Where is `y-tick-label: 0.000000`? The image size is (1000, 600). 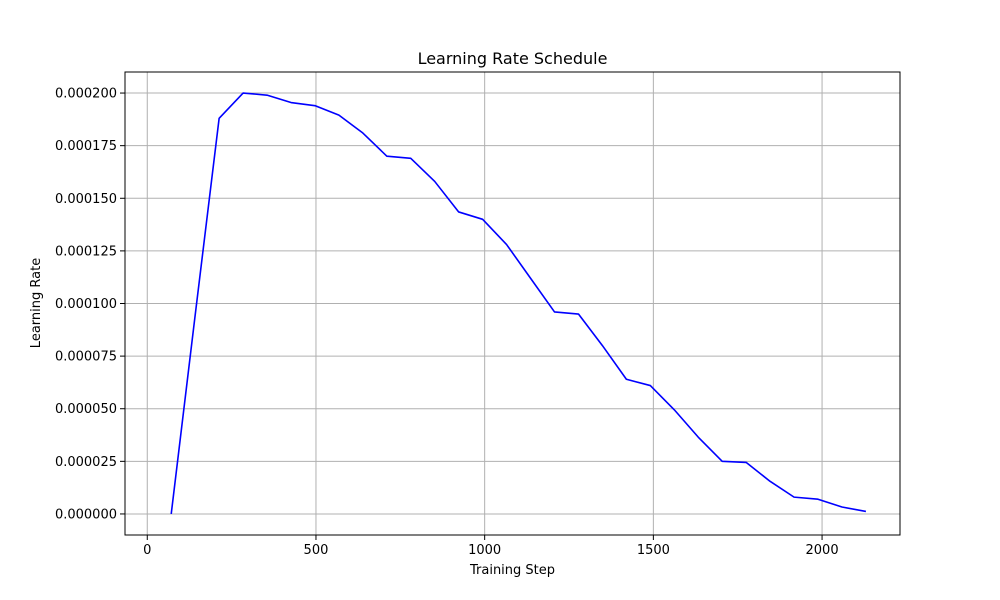 y-tick-label: 0.000000 is located at coordinates (86, 514).